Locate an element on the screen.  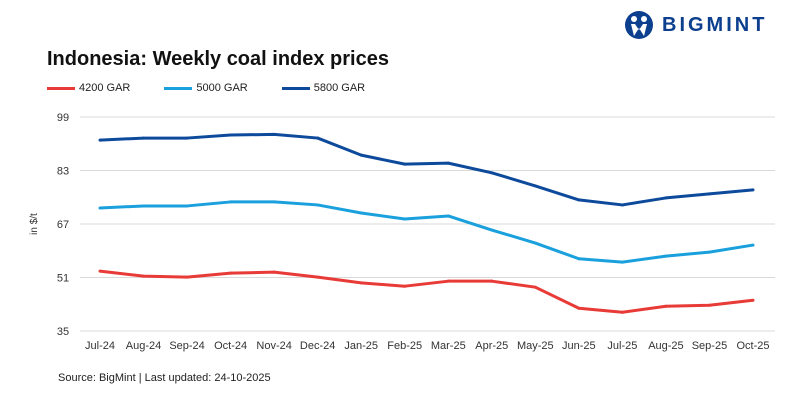
y-tick-label: 35 is located at coordinates (63, 332).